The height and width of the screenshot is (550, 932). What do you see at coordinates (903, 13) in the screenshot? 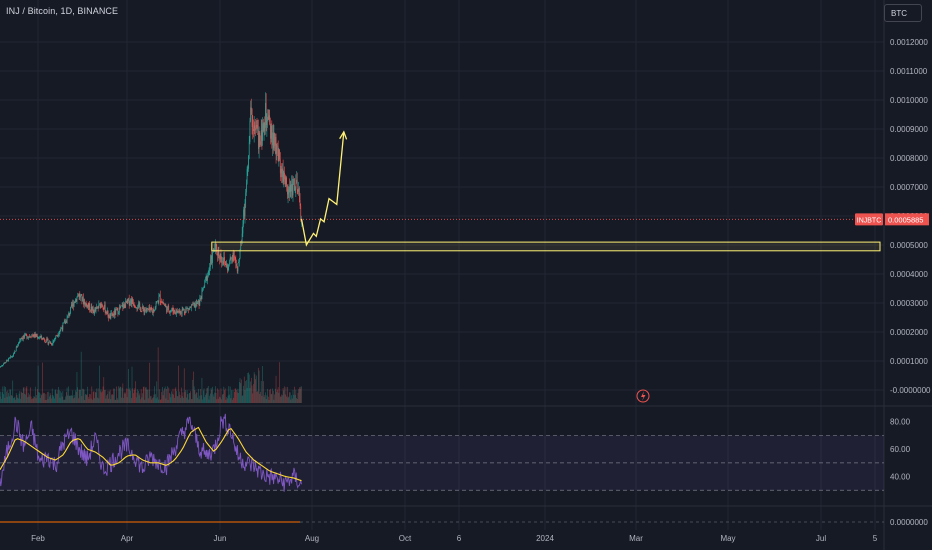
I see `currency-selector: BTC` at bounding box center [903, 13].